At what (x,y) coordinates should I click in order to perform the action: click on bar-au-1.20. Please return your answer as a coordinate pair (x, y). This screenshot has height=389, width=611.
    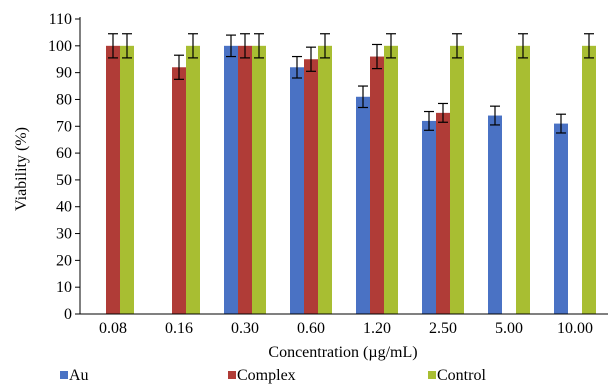
    Looking at the image, I should click on (363, 205).